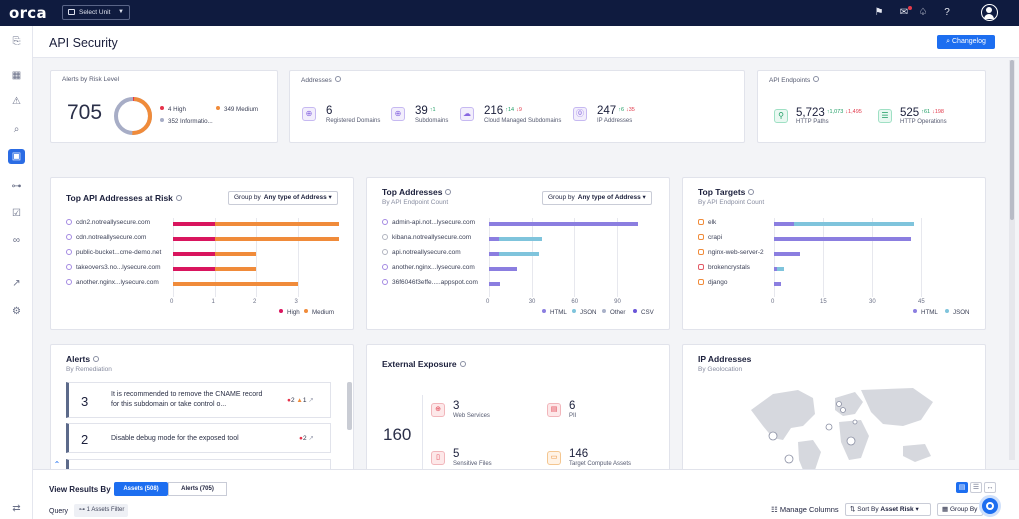 The height and width of the screenshot is (519, 1019). Describe the element at coordinates (1012, 260) in the screenshot. I see `page-scrollbar` at that location.